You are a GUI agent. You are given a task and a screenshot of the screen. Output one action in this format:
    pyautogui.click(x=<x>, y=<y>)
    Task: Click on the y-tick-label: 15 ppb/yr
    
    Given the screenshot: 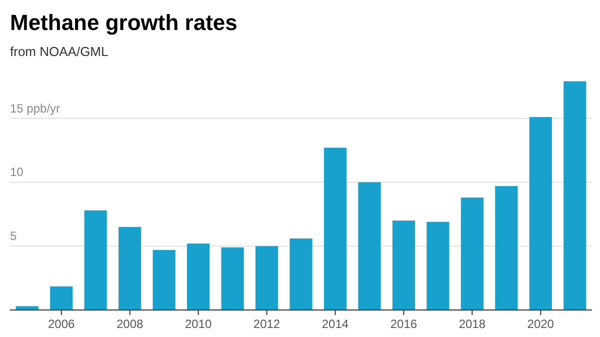 What is the action you would take?
    pyautogui.click(x=35, y=108)
    